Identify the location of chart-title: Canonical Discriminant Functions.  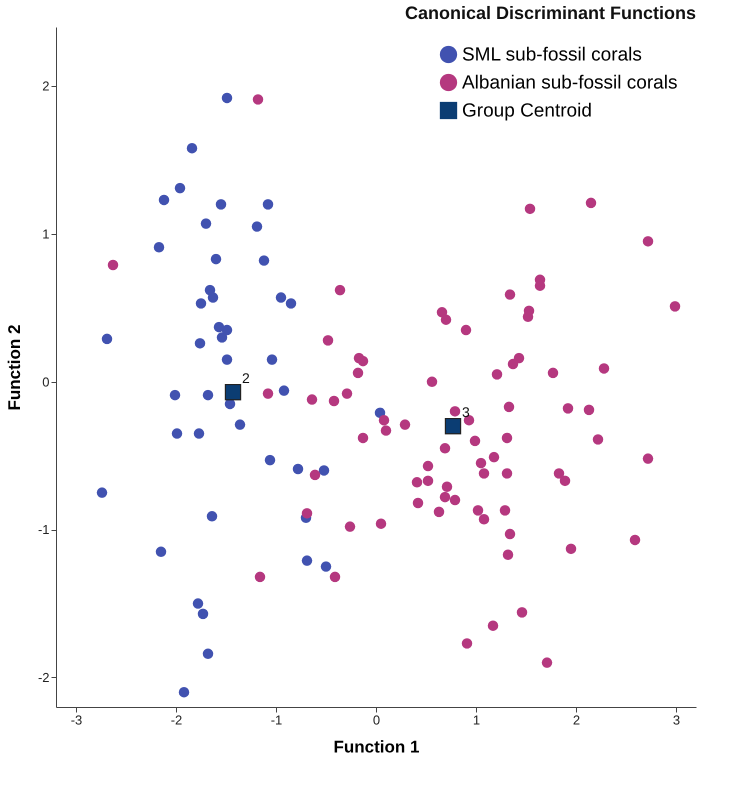
(550, 13).